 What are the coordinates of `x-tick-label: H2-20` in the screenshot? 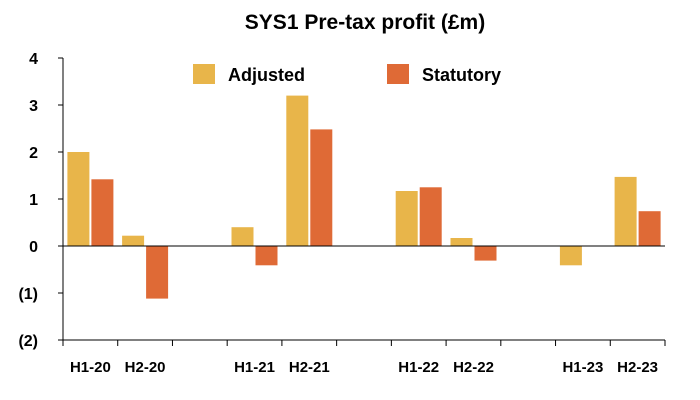 It's located at (145, 367).